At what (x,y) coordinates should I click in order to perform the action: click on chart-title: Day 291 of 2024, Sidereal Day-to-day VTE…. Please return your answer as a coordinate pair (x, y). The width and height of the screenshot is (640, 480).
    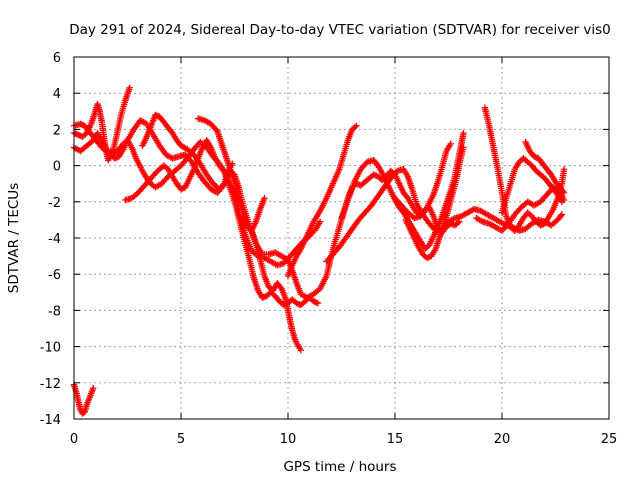
    Looking at the image, I should click on (340, 30).